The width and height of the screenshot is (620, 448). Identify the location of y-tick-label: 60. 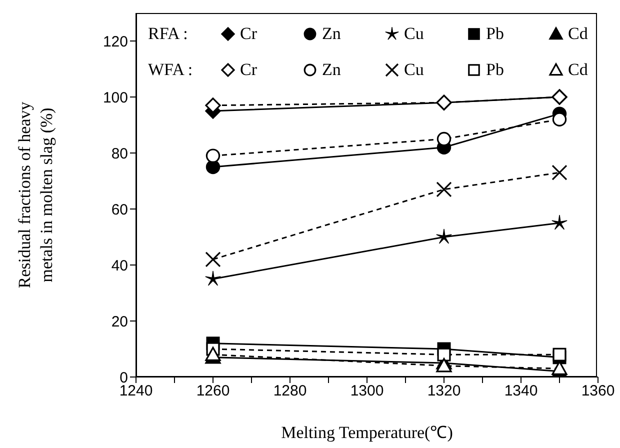
(119, 209).